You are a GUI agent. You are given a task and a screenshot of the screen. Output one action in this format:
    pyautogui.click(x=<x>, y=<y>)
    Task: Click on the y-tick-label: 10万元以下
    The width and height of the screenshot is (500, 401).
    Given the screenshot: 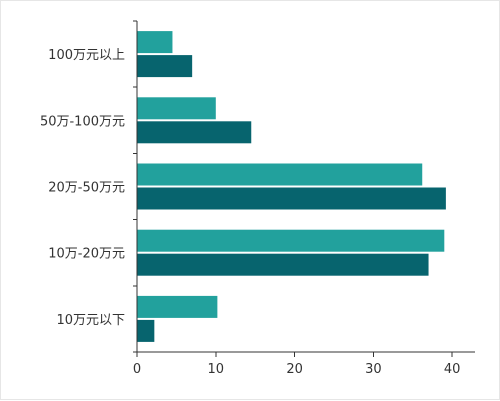 What is the action you would take?
    pyautogui.click(x=90, y=320)
    